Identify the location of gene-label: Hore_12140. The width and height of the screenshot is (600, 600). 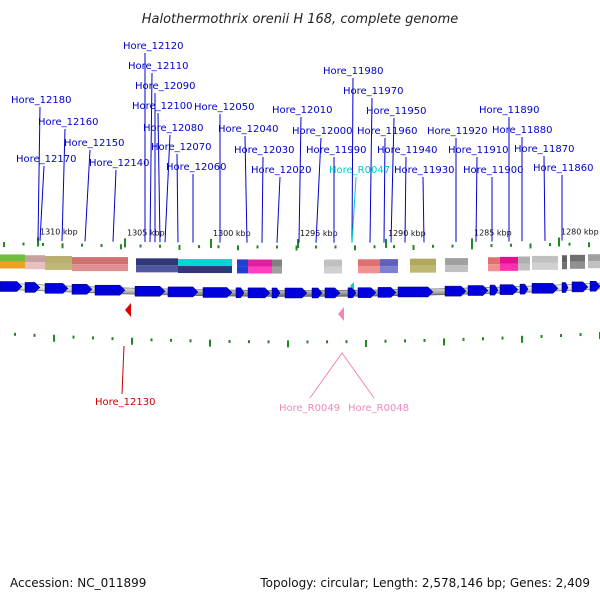
(119, 163).